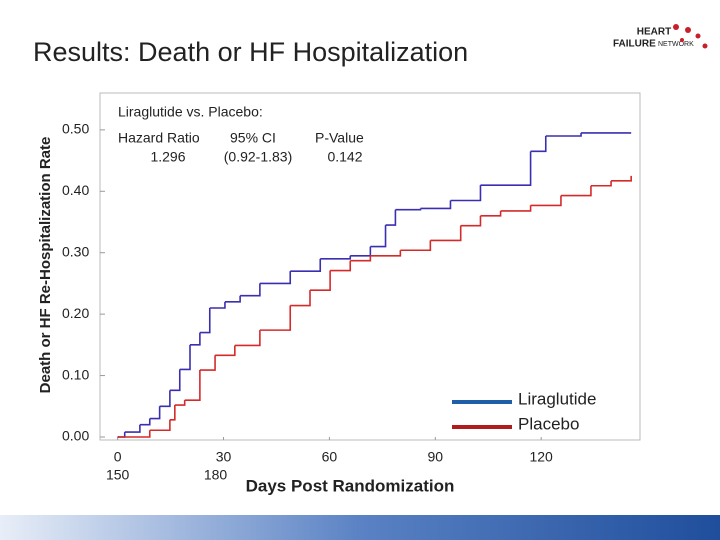  What do you see at coordinates (634, 44) in the screenshot?
I see `logo-text: FAILURE` at bounding box center [634, 44].